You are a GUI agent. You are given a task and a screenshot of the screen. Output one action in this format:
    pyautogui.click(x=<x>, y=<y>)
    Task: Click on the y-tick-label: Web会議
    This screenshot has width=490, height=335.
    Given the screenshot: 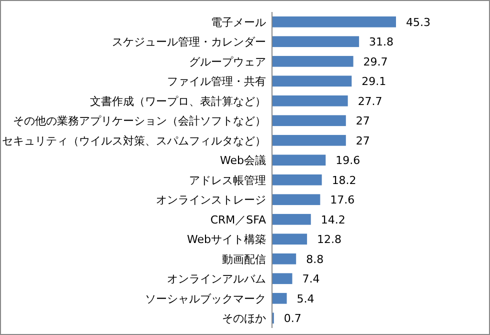 What is the action you would take?
    pyautogui.click(x=243, y=161)
    